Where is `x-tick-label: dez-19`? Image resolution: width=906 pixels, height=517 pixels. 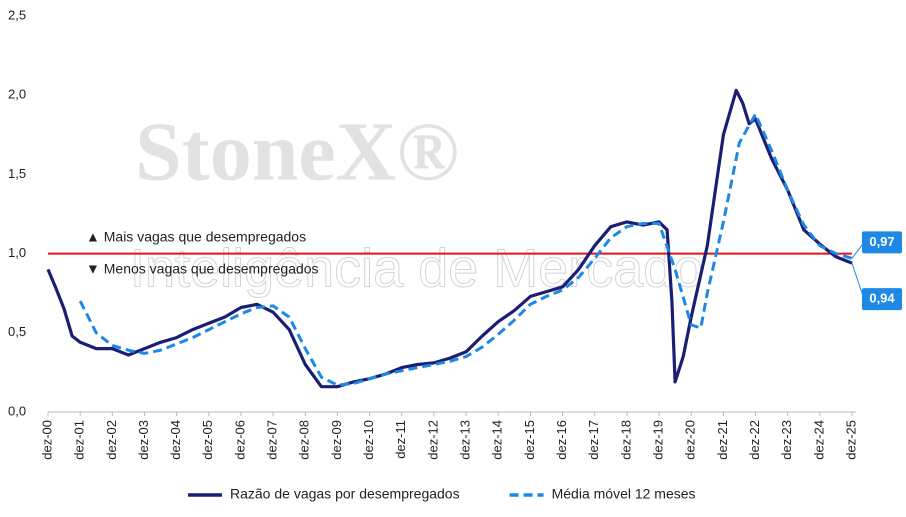 x-tick-label: dez-19 is located at coordinates (657, 440).